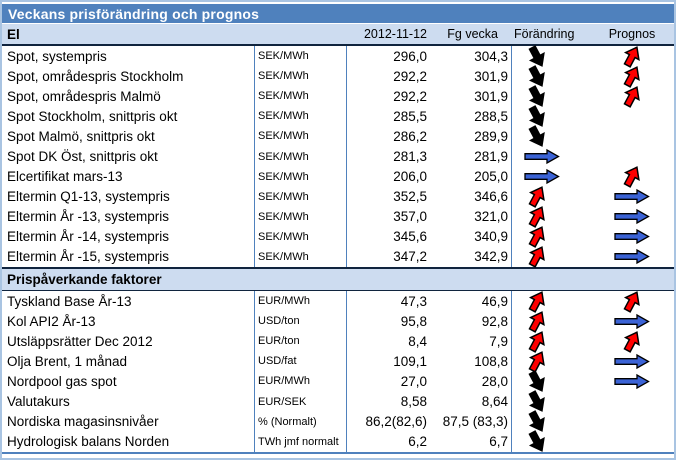 The height and width of the screenshot is (460, 676). I want to click on row-value-current: 286,2, so click(389, 136).